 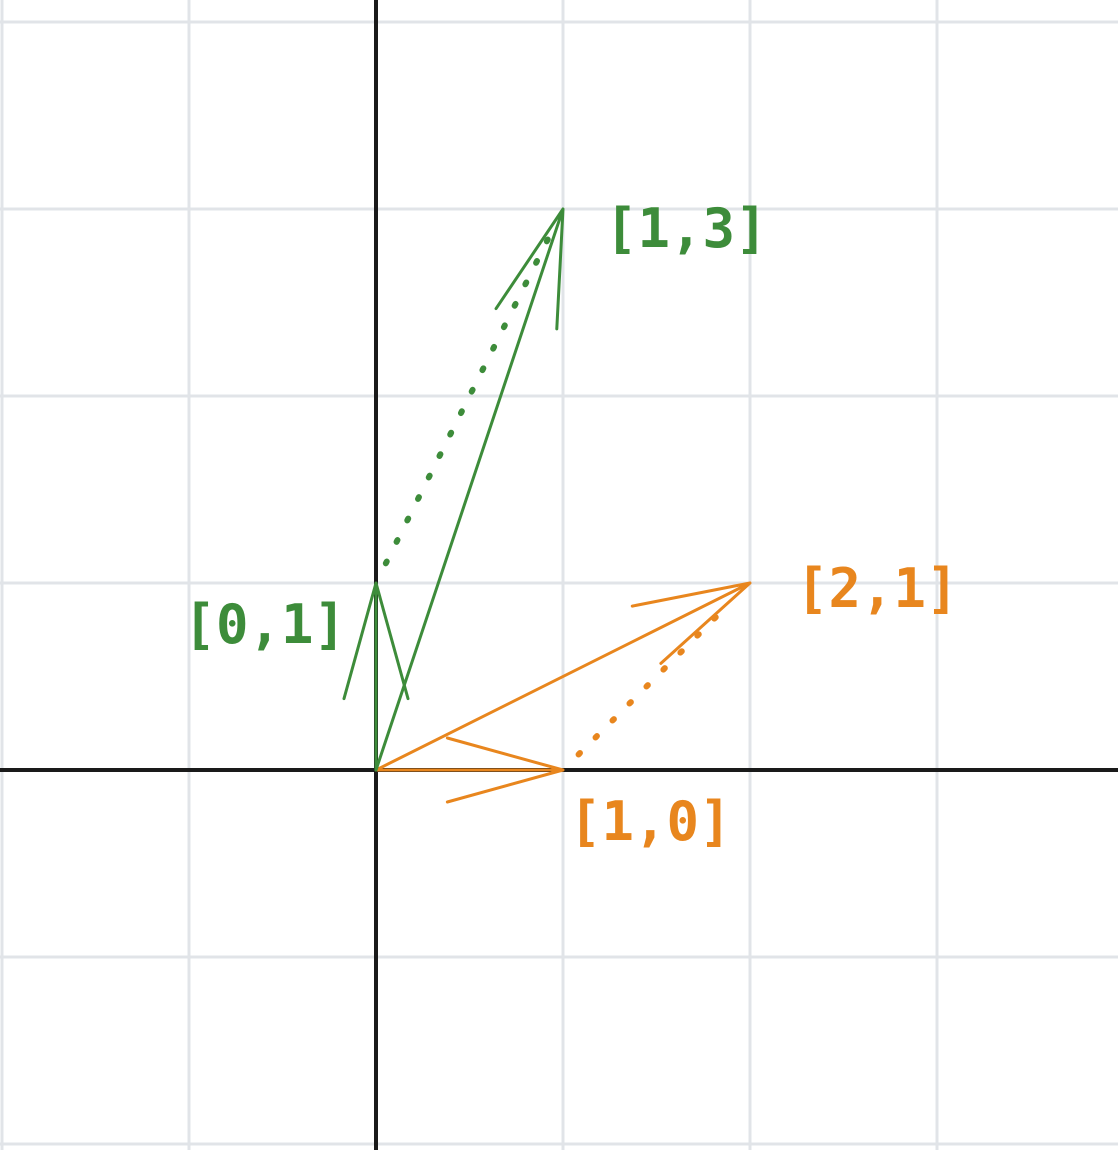 I want to click on transformation-path-green, so click(x=467, y=399).